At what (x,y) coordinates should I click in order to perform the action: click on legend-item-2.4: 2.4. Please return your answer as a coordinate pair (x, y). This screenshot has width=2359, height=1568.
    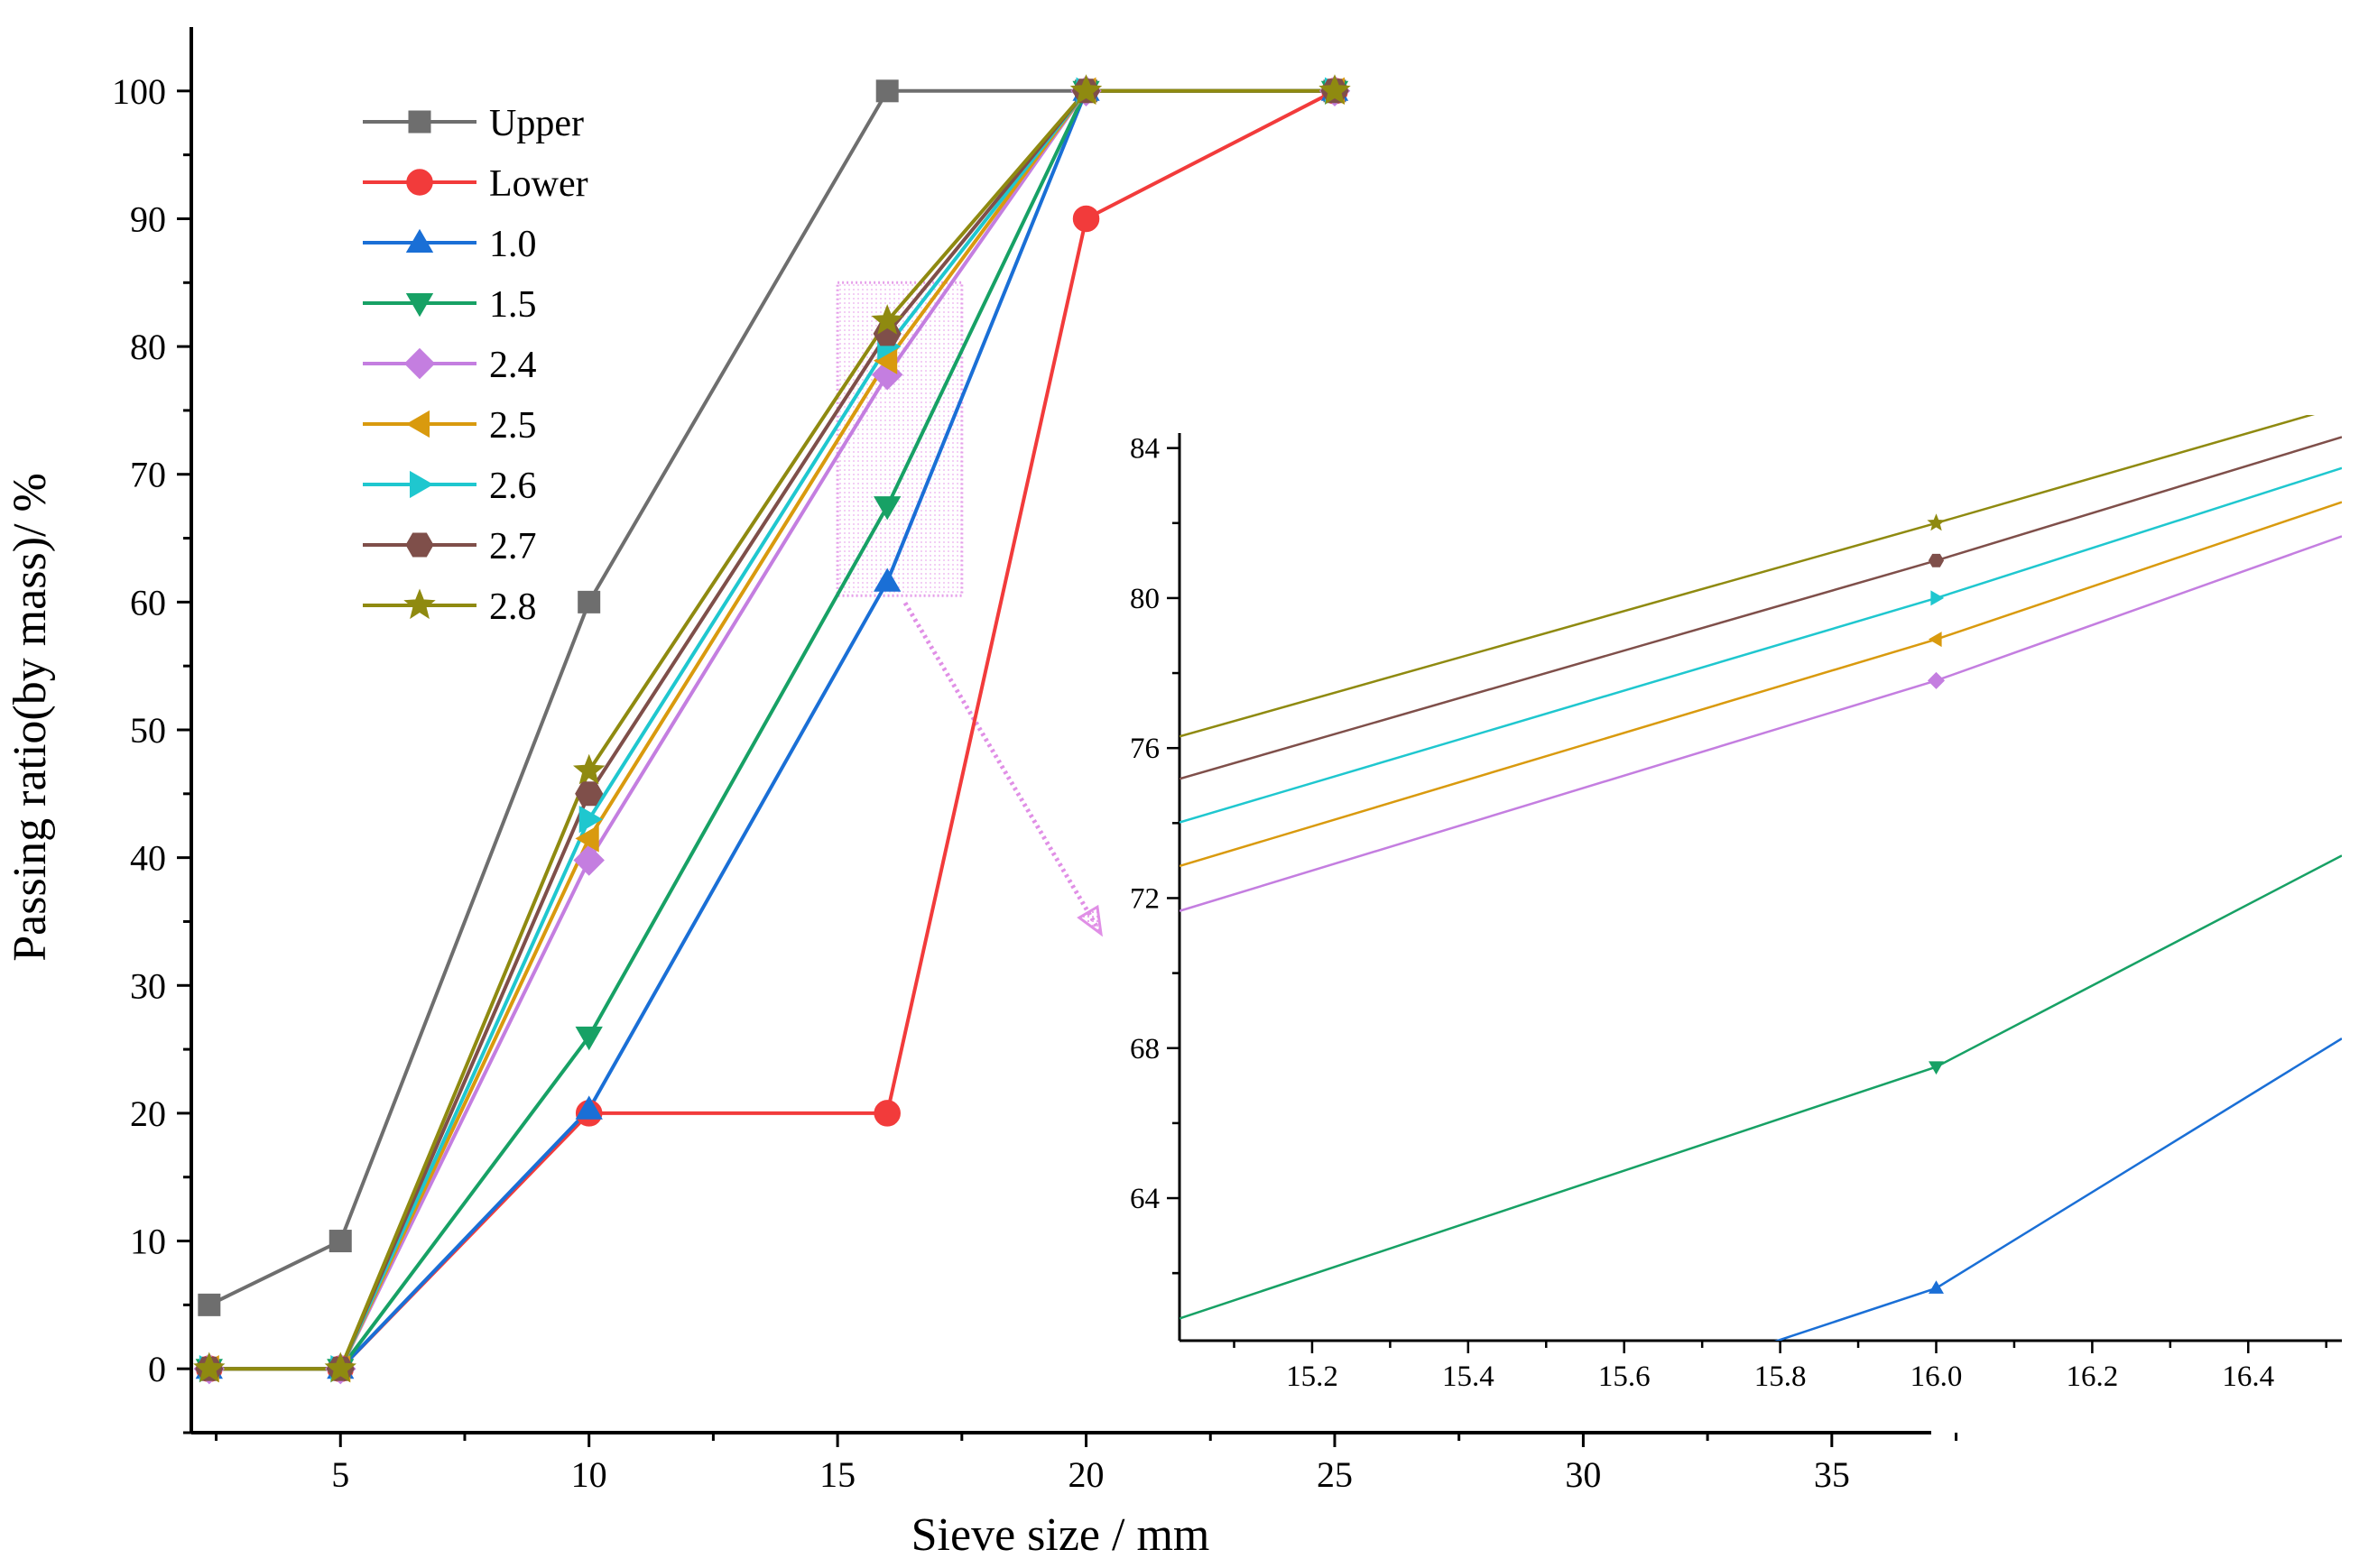
    Looking at the image, I should click on (450, 365).